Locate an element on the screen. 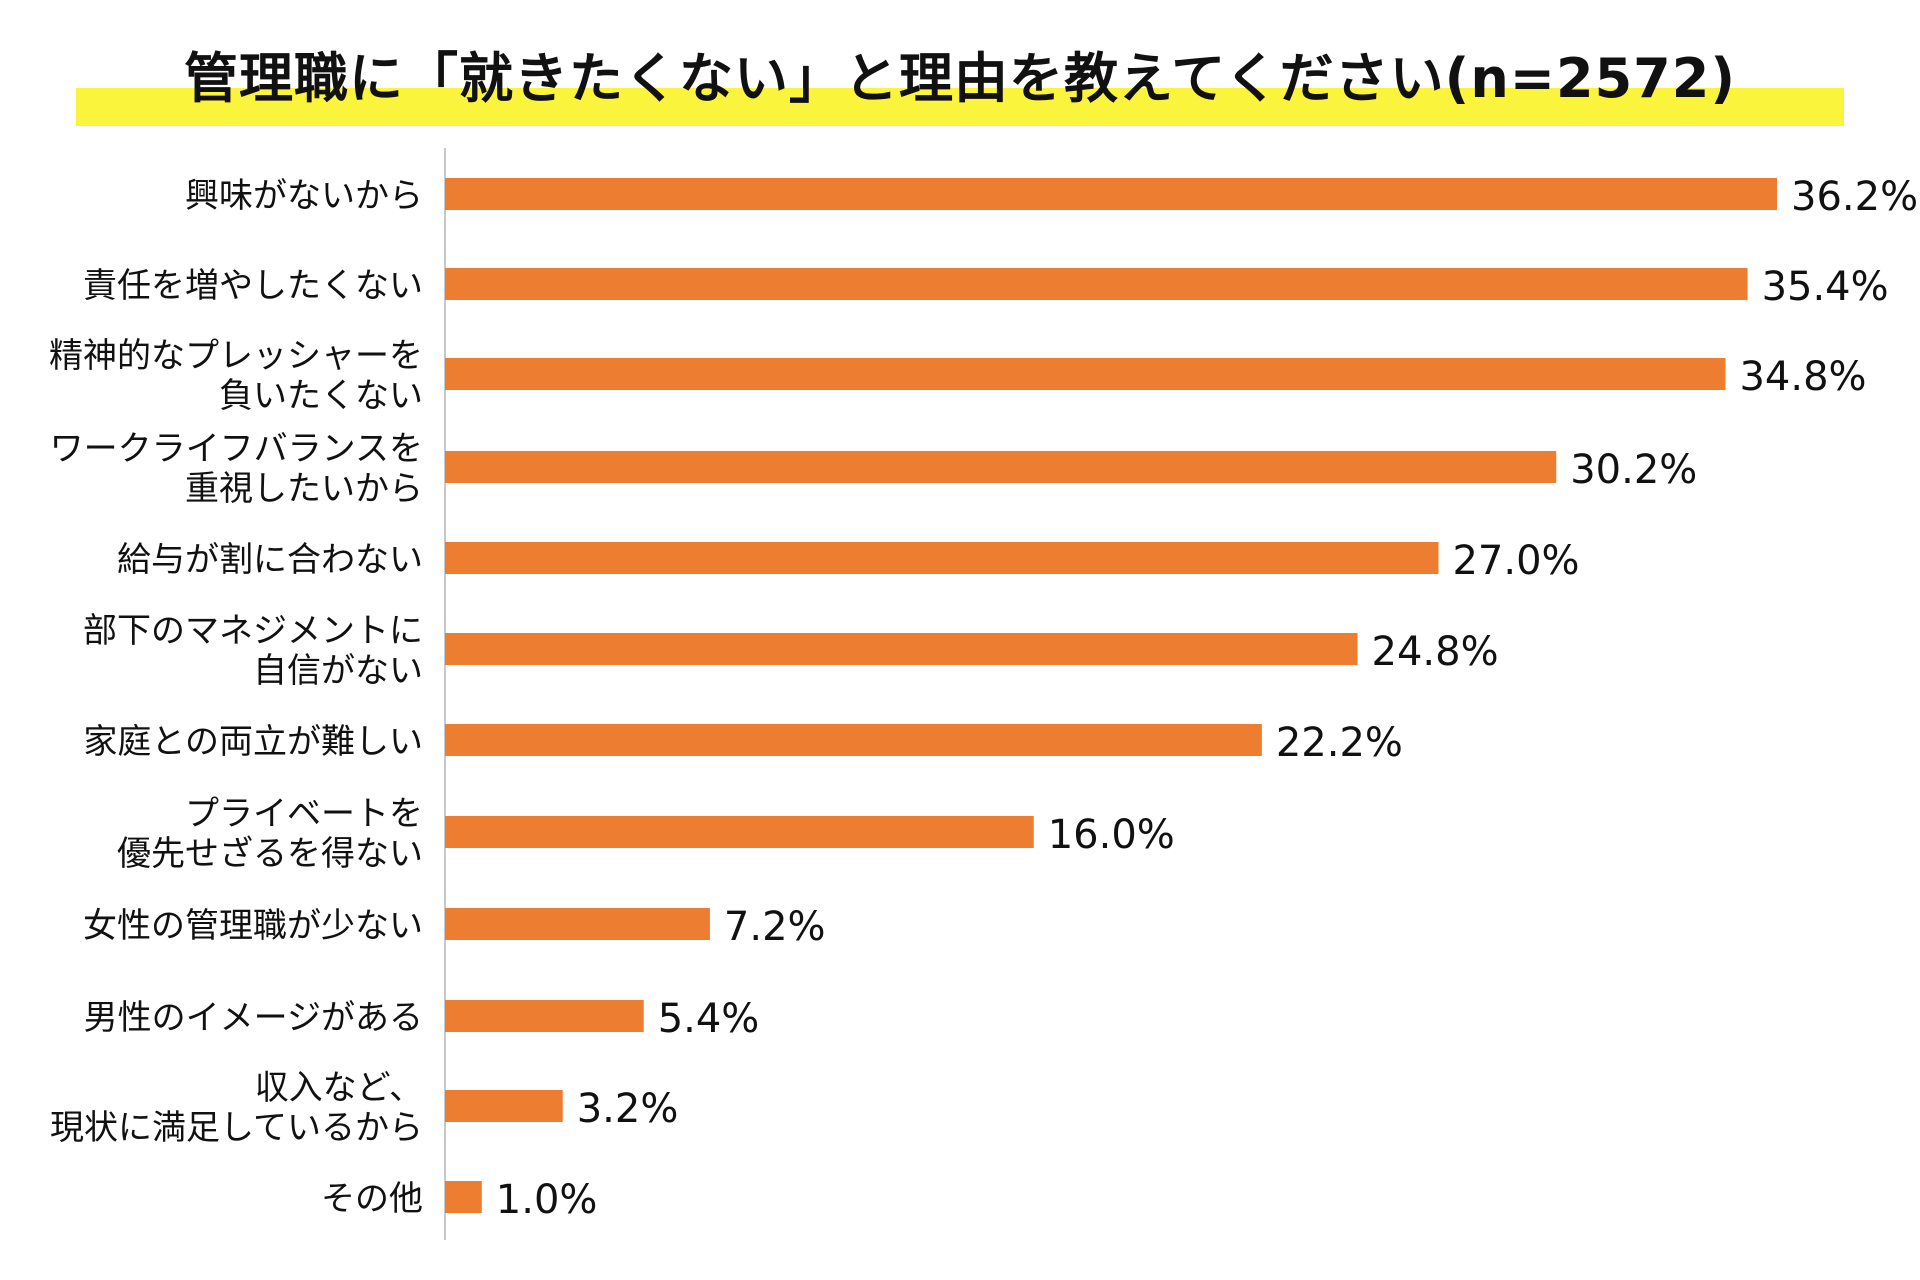  category-label: 部下のマネジメントに is located at coordinates (253, 631).